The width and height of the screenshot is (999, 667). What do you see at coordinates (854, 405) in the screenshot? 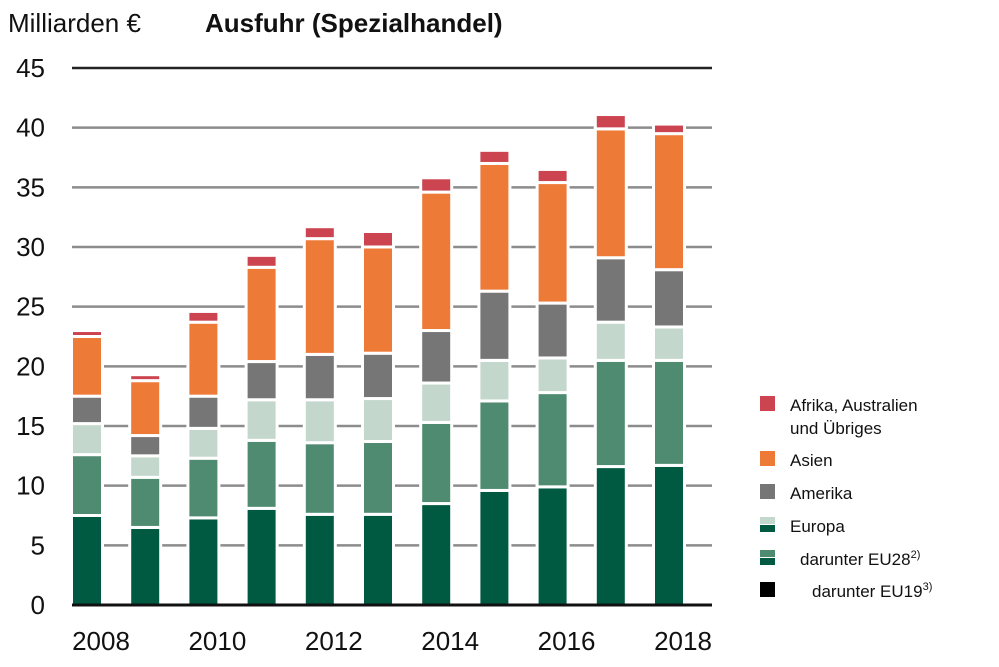
I see `legend-label: Afrika, Australien` at bounding box center [854, 405].